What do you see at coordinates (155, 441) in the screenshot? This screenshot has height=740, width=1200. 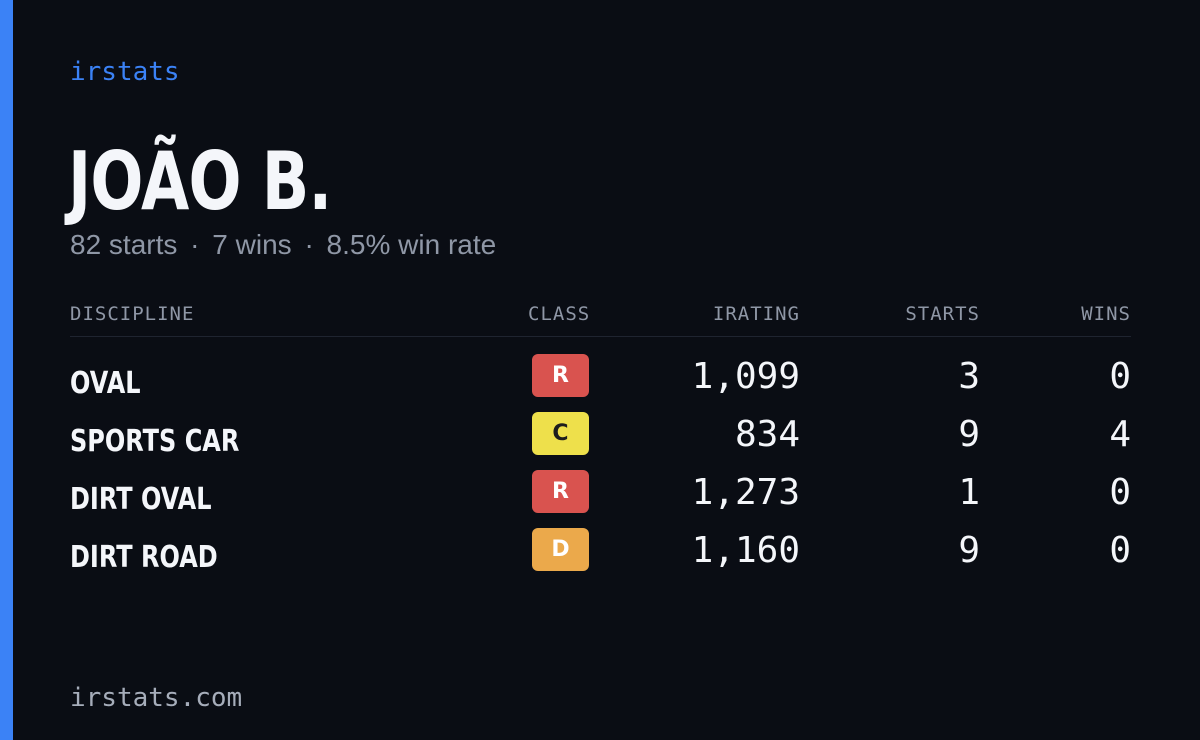 I see `discipline-name: SPORTS CAR` at bounding box center [155, 441].